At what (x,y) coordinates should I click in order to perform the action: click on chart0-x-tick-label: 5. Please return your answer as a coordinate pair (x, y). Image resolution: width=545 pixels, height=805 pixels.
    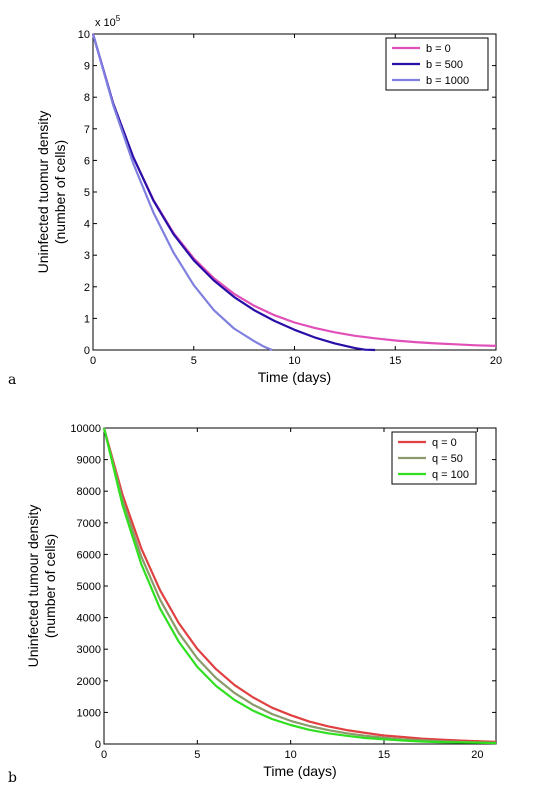
    Looking at the image, I should click on (194, 361).